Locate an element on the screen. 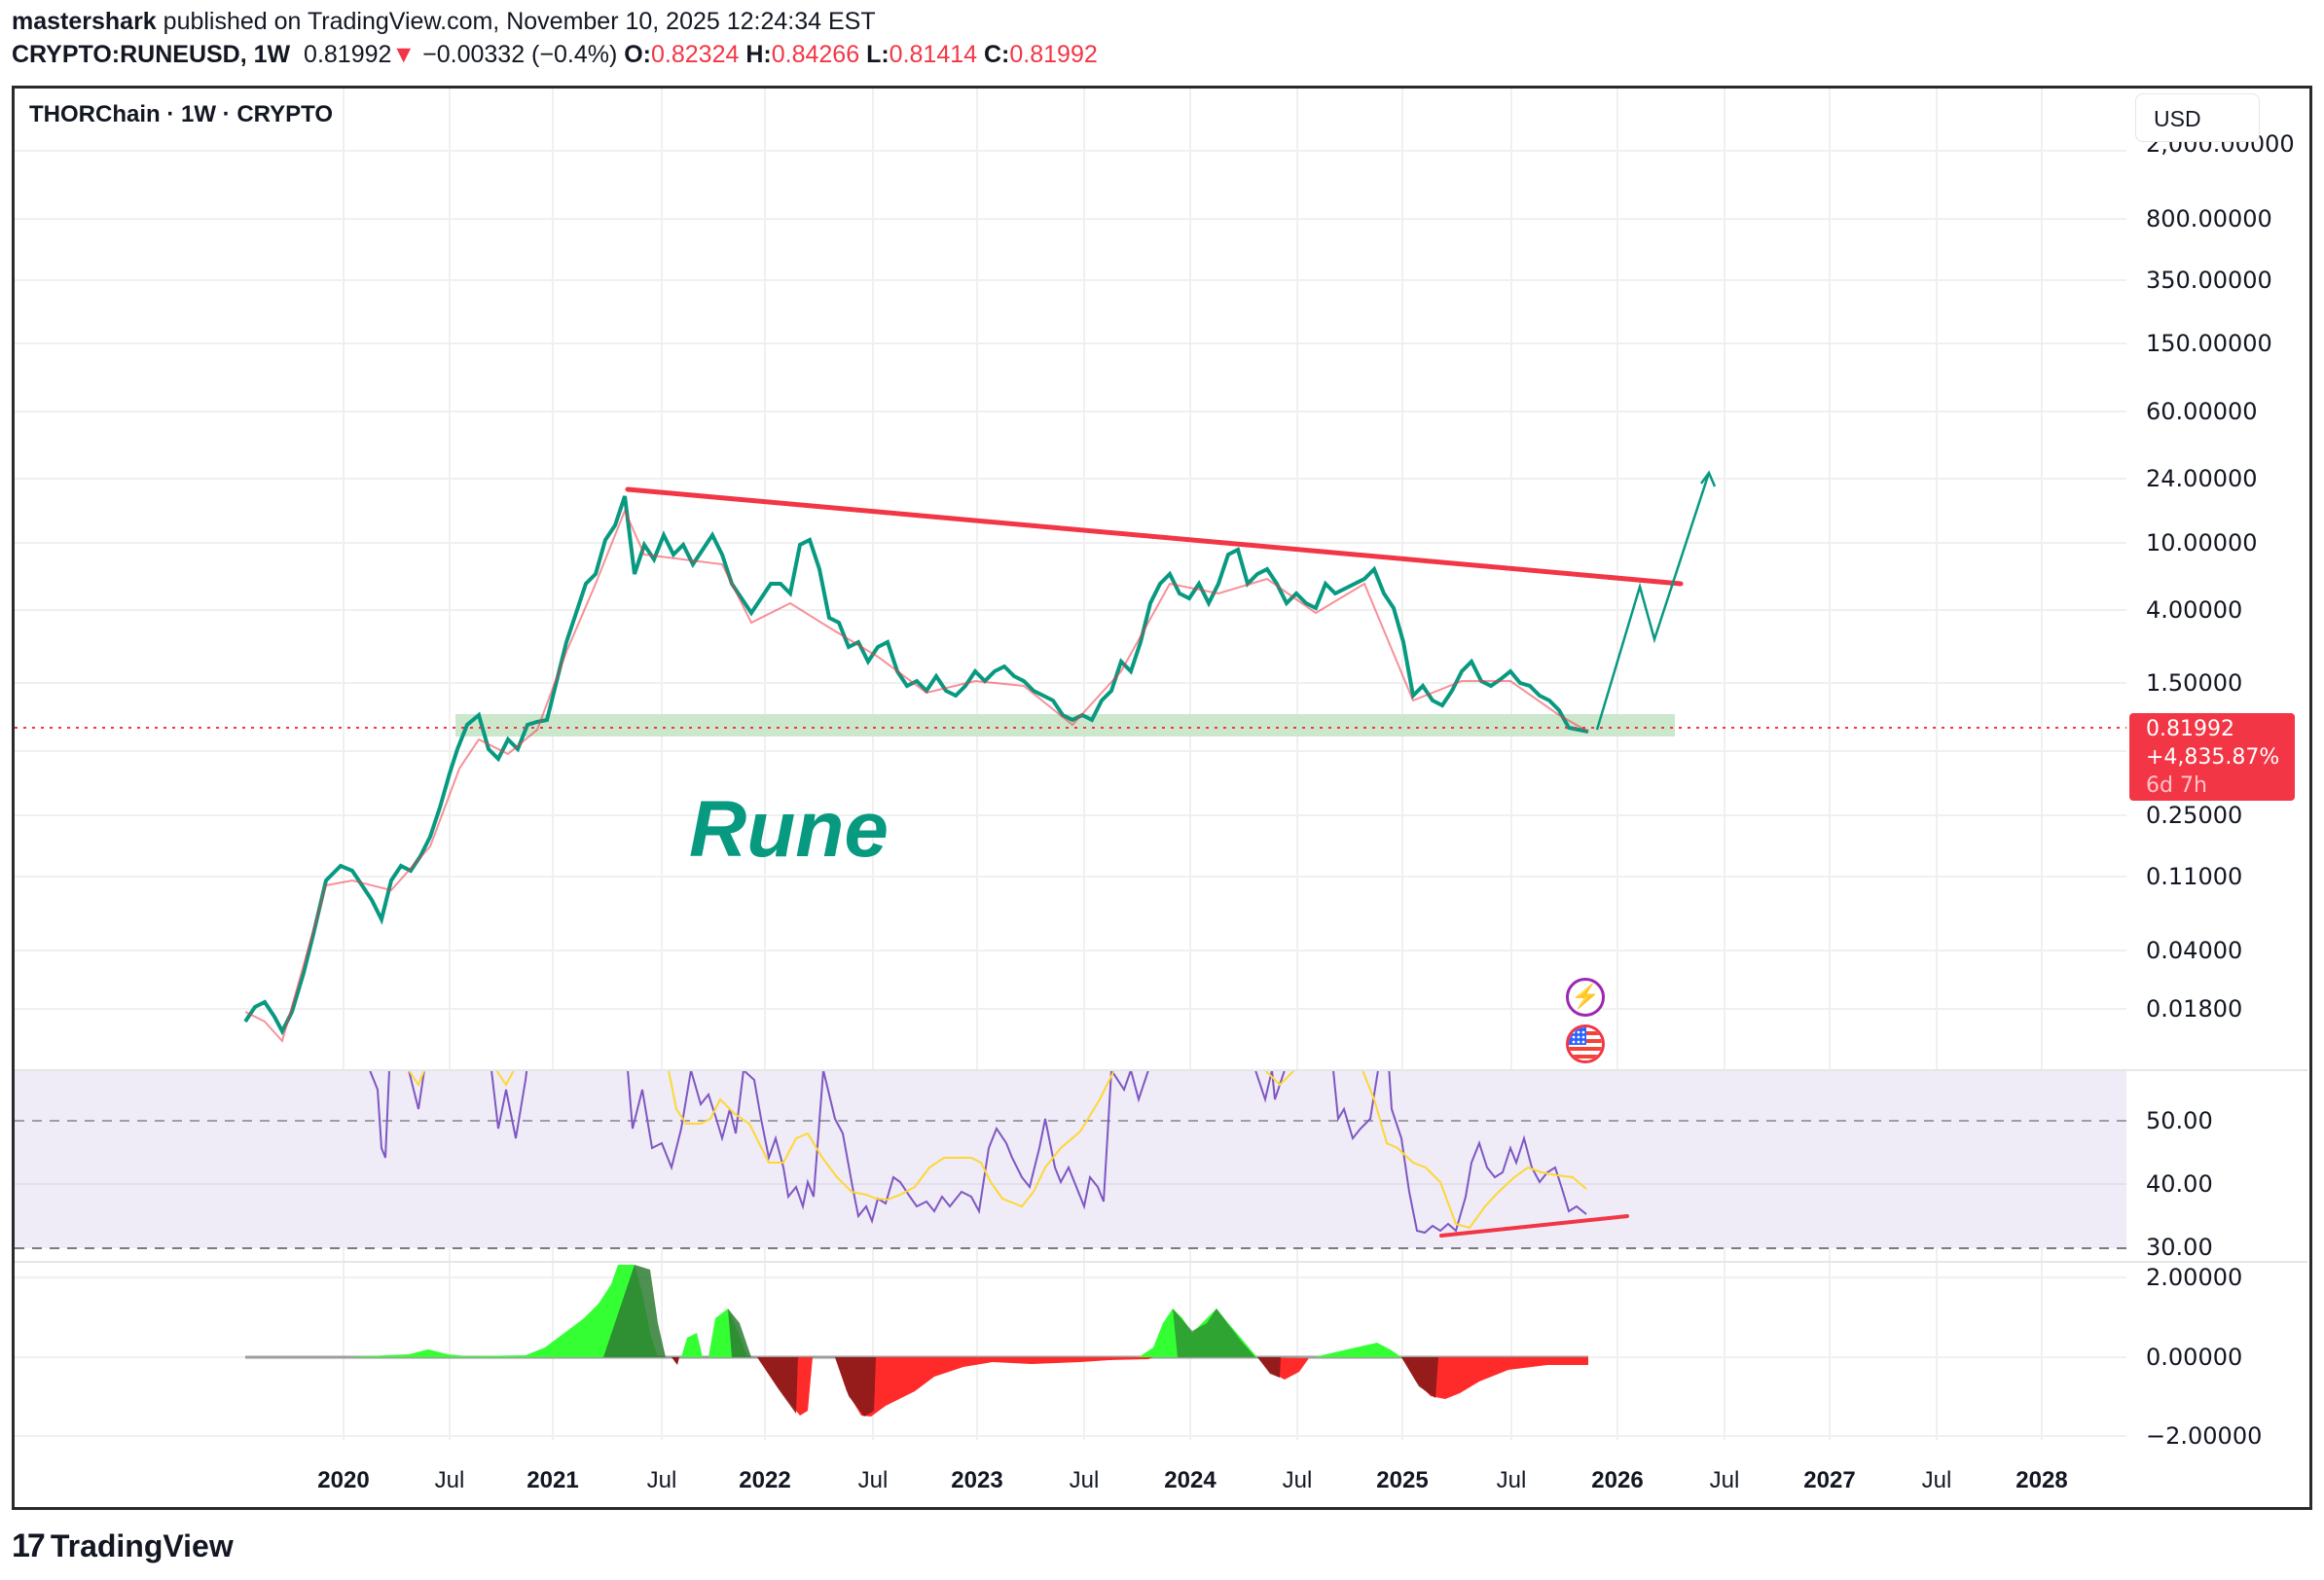  macd-axis-label: 2.00000 is located at coordinates (2194, 1277).